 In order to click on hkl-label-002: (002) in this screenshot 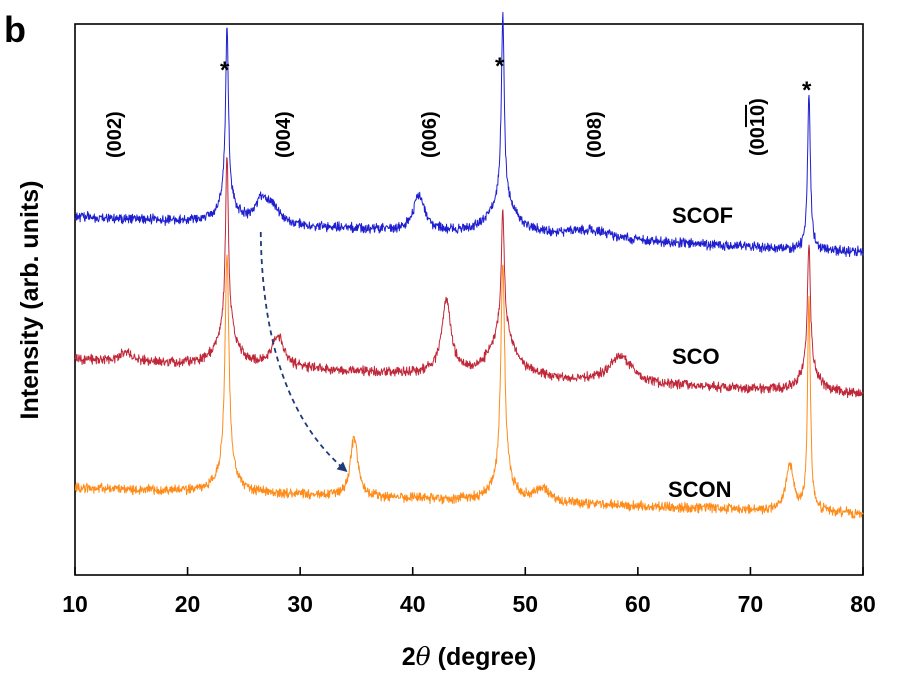, I will do `click(115, 134)`.